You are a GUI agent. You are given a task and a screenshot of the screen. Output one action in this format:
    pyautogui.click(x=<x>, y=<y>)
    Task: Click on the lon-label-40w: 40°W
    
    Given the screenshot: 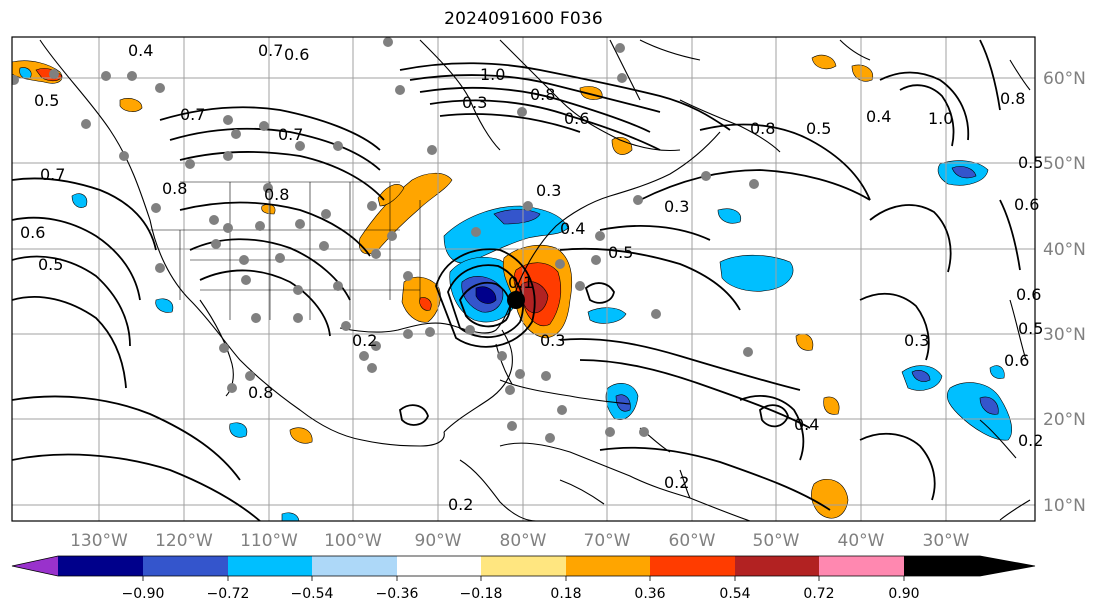 What is the action you would take?
    pyautogui.click(x=861, y=541)
    